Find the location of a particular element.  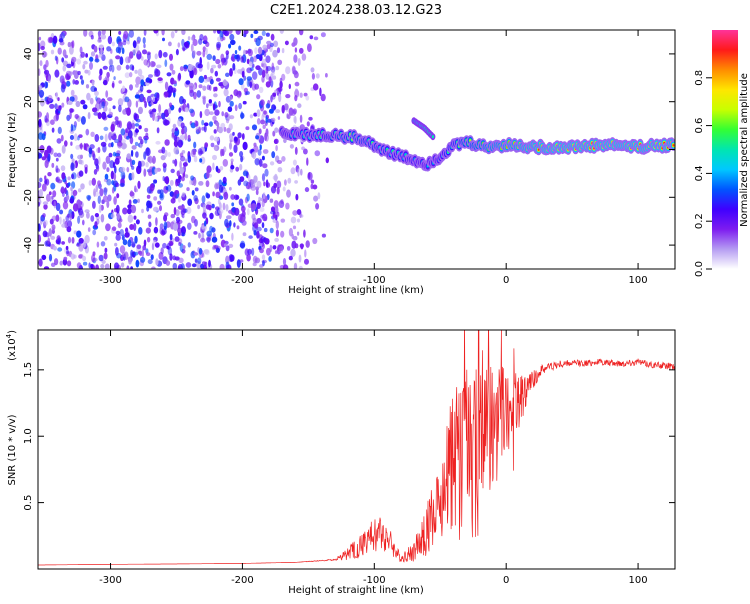

x-tick-label: -200 is located at coordinates (242, 580).